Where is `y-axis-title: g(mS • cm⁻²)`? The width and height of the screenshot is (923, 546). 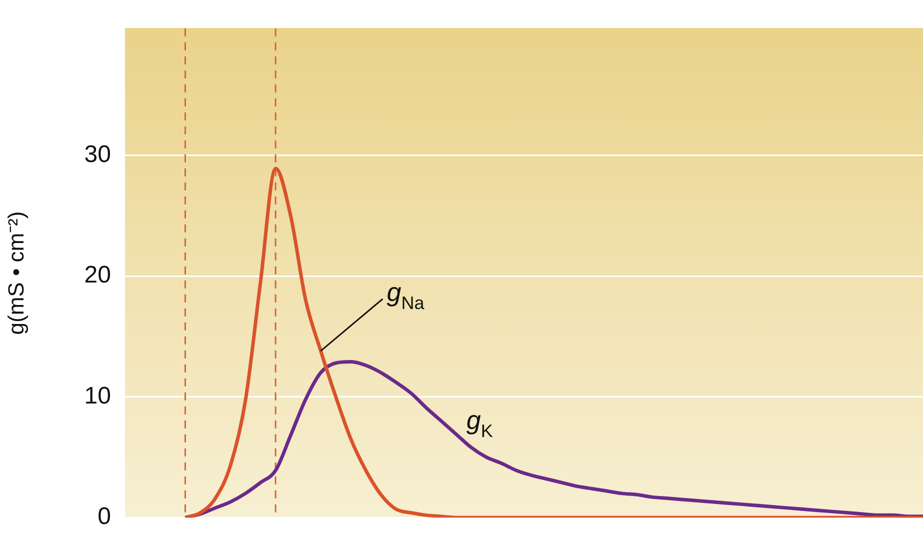
y-axis-title: g(mS • cm⁻²) is located at coordinates (15, 273).